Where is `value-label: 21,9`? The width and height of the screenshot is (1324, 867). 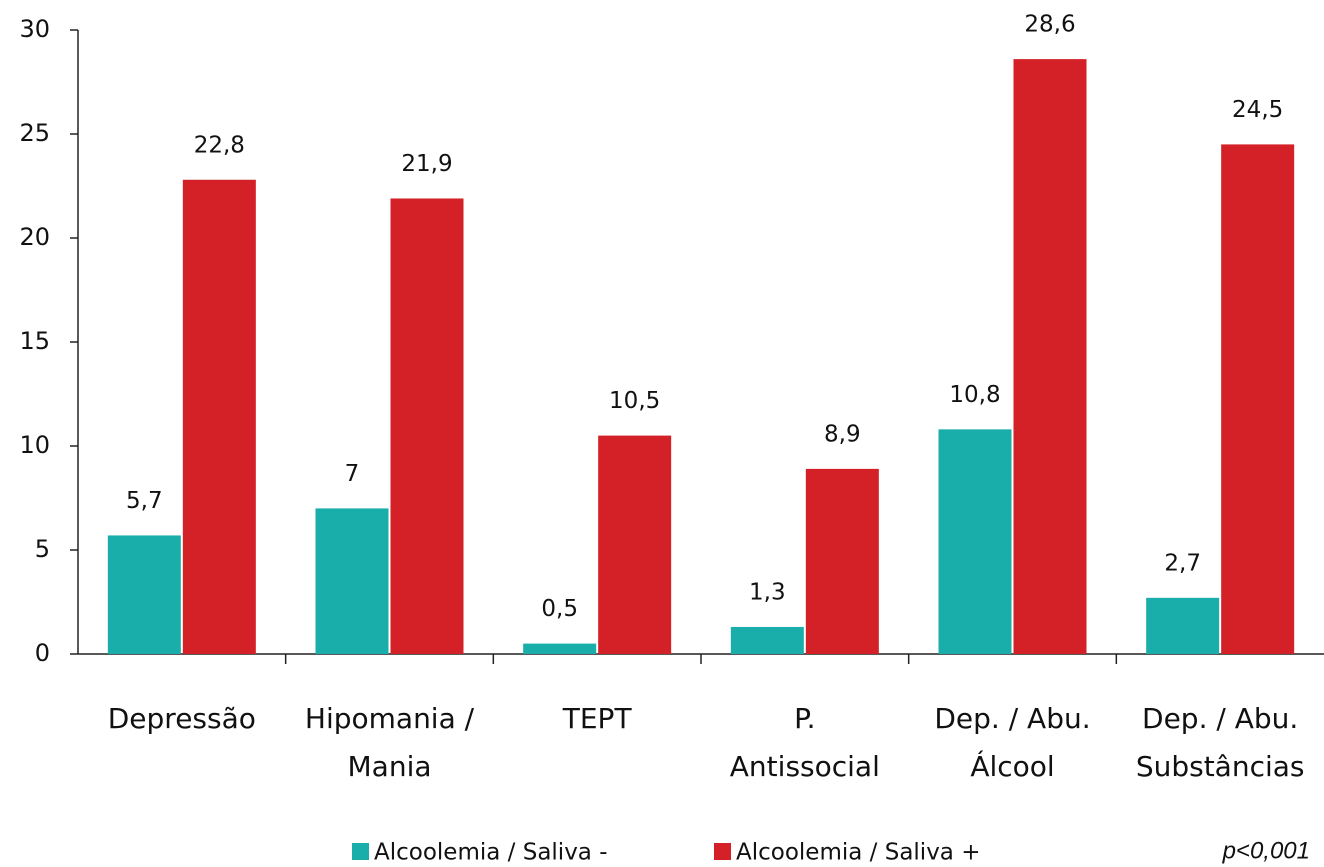 value-label: 21,9 is located at coordinates (426, 164).